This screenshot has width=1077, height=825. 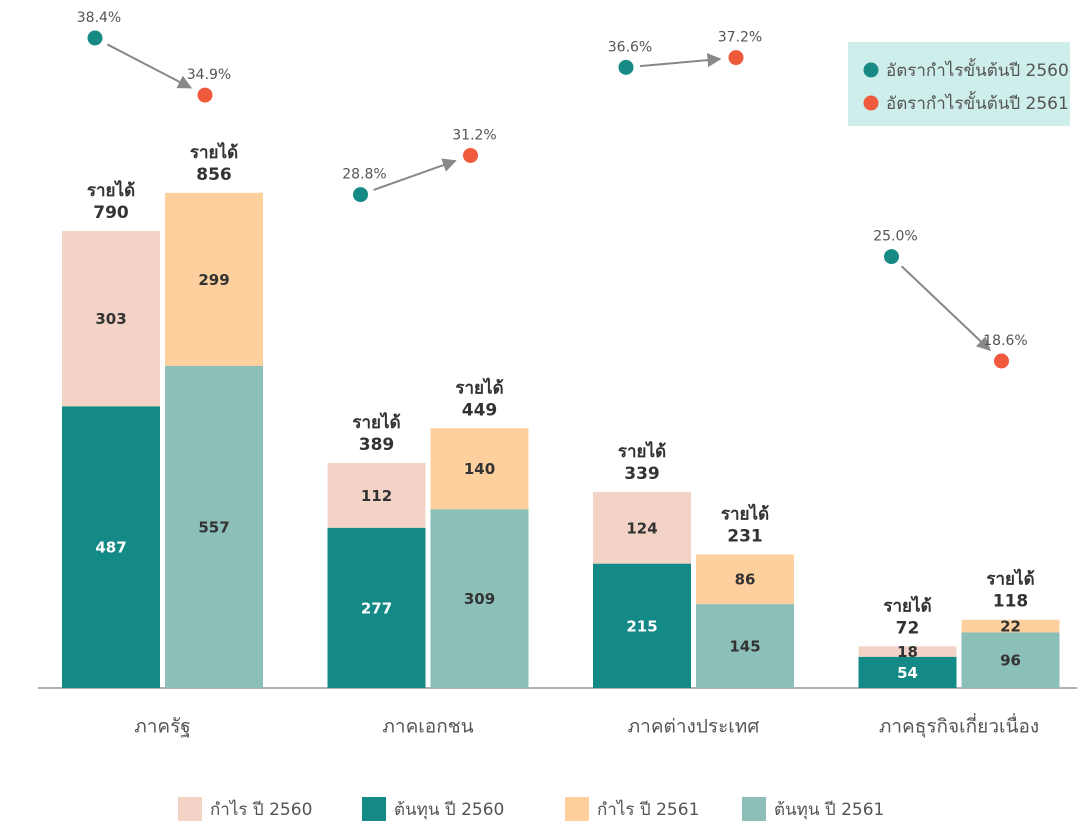 What do you see at coordinates (959, 84) in the screenshot?
I see `legend-box` at bounding box center [959, 84].